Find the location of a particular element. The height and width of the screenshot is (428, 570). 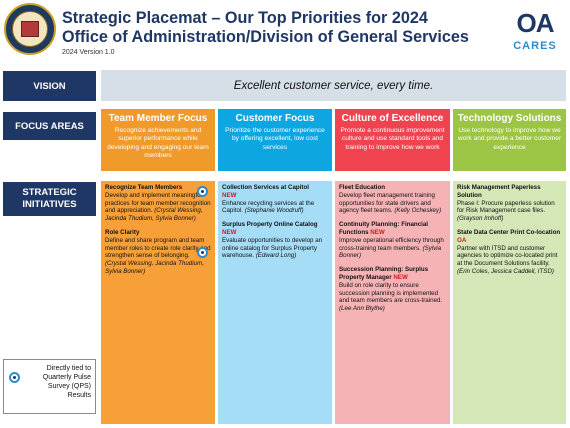

focus-title: Team Member Focus is located at coordinates (158, 118).